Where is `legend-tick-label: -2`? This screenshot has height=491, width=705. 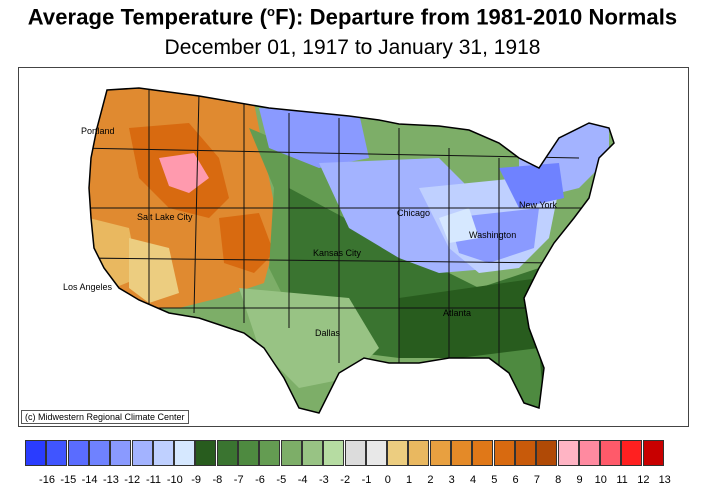 legend-tick-label: -2 is located at coordinates (345, 480).